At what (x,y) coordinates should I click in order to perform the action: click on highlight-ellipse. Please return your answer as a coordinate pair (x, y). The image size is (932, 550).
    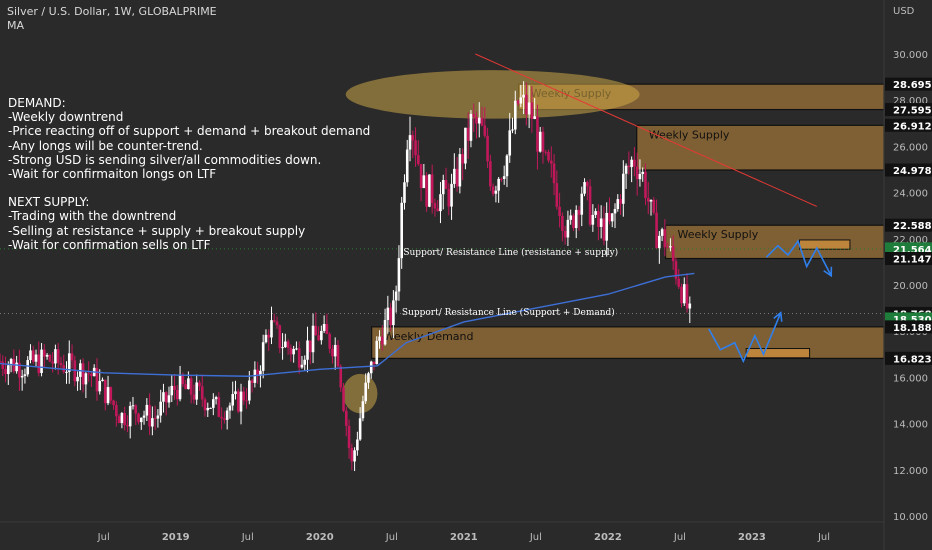
    Looking at the image, I should click on (492, 94).